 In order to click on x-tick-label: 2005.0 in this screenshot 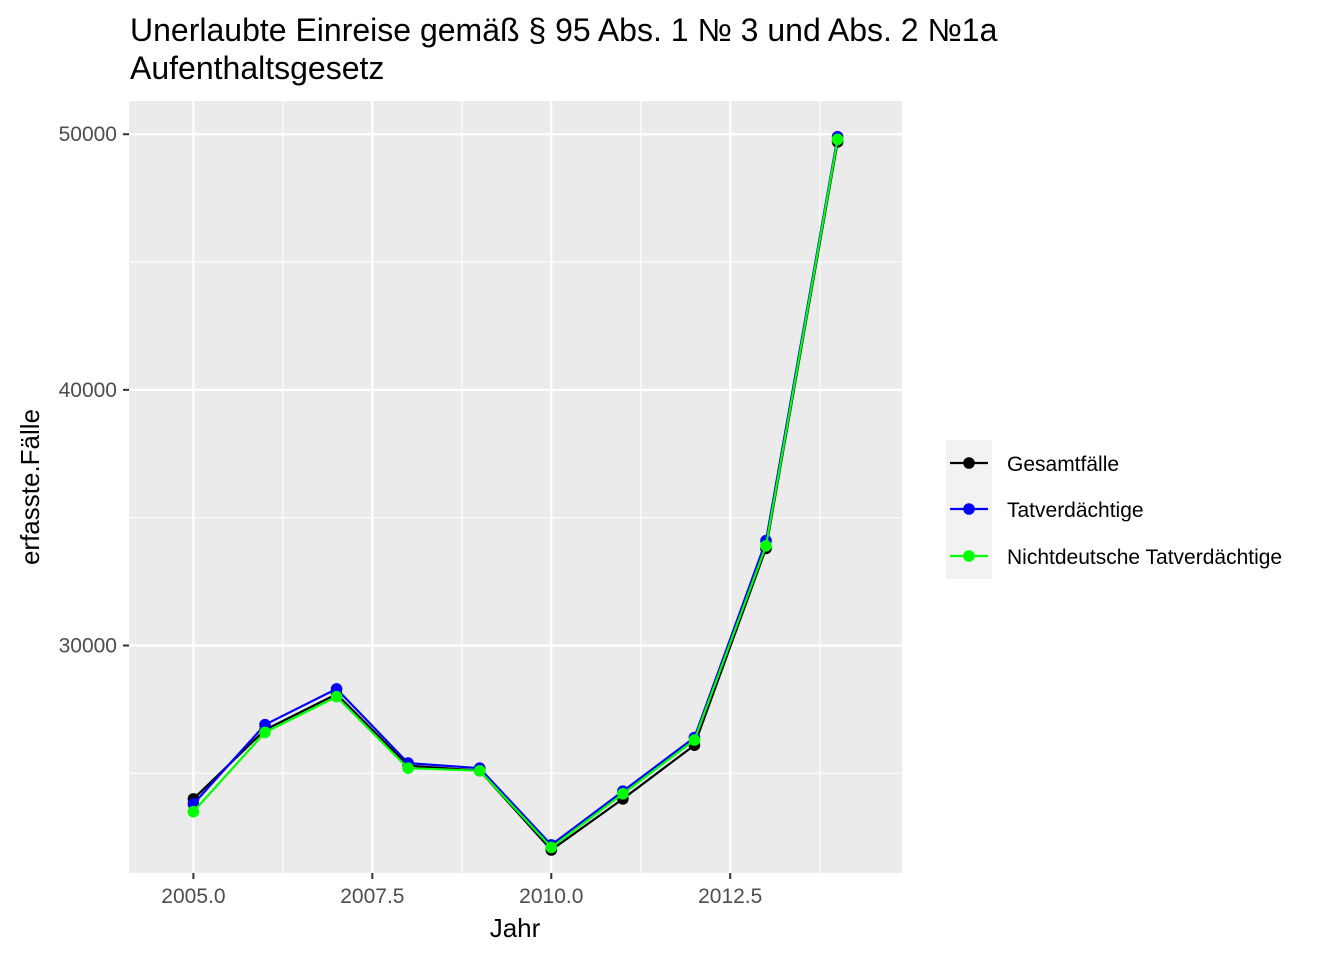, I will do `click(193, 896)`.